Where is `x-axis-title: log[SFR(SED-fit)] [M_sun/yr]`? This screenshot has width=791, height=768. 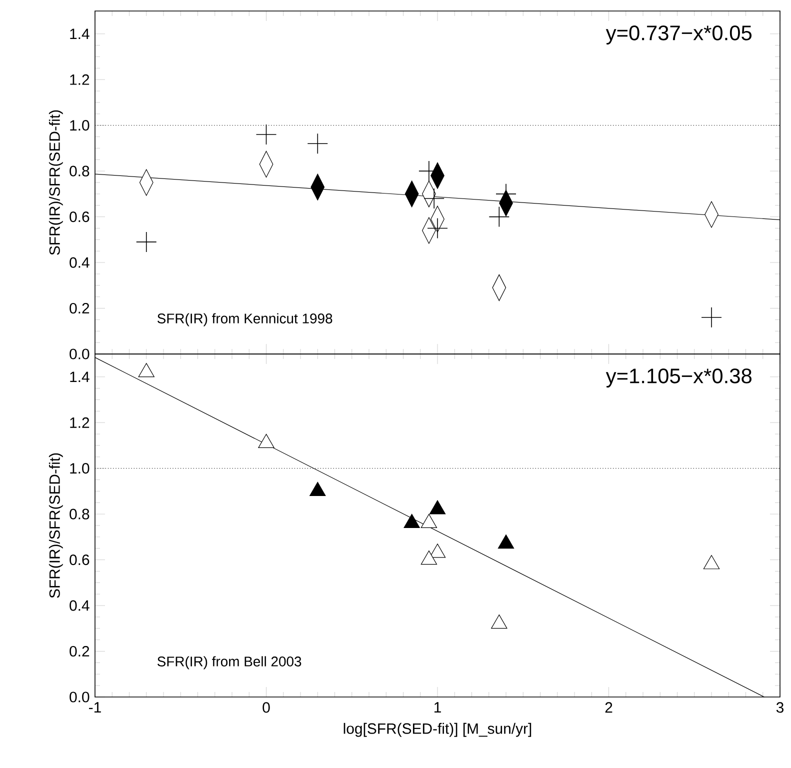 x-axis-title: log[SFR(SED-fit)] [M_sun/yr] is located at coordinates (438, 729).